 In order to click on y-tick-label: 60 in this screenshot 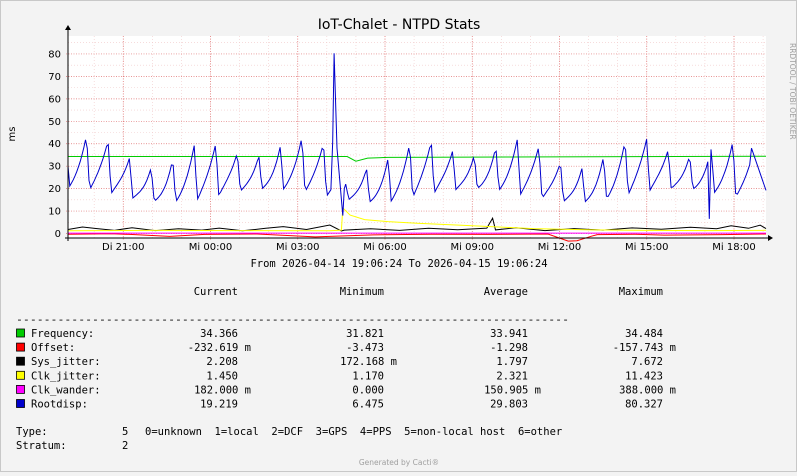, I will do `click(54, 99)`.